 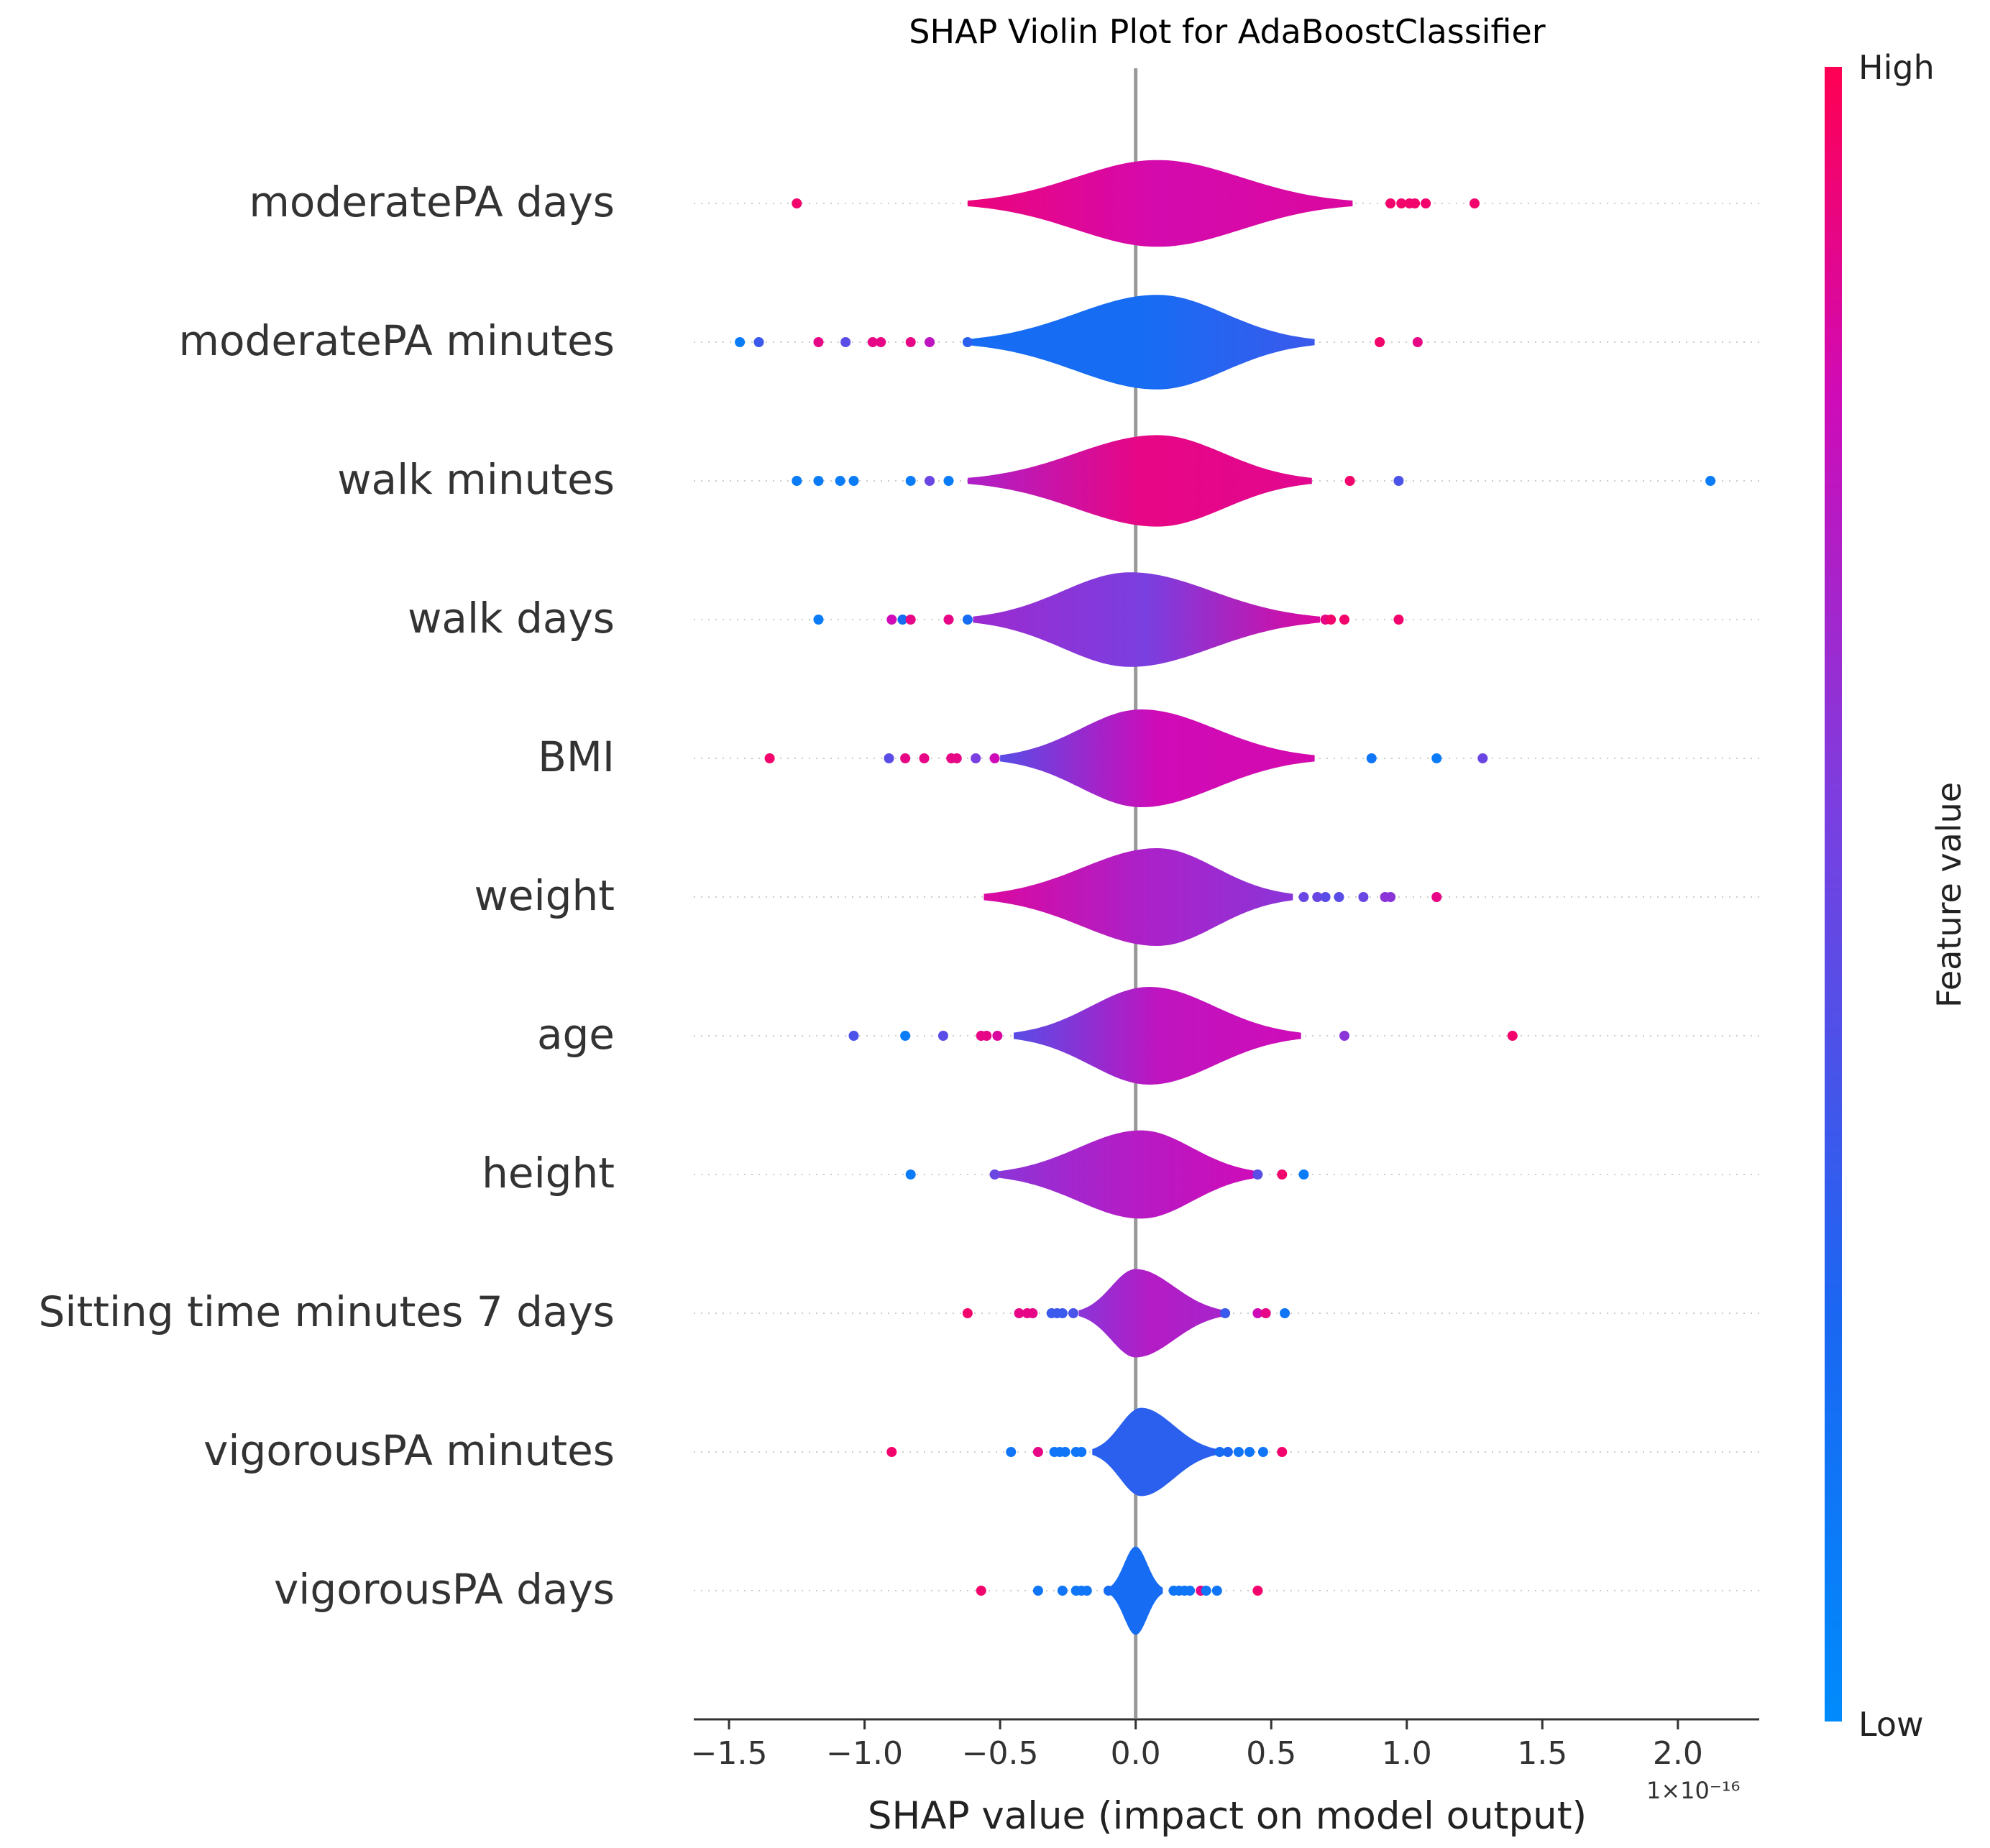 What do you see at coordinates (397, 340) in the screenshot?
I see `feature-label: moderatePA minutes` at bounding box center [397, 340].